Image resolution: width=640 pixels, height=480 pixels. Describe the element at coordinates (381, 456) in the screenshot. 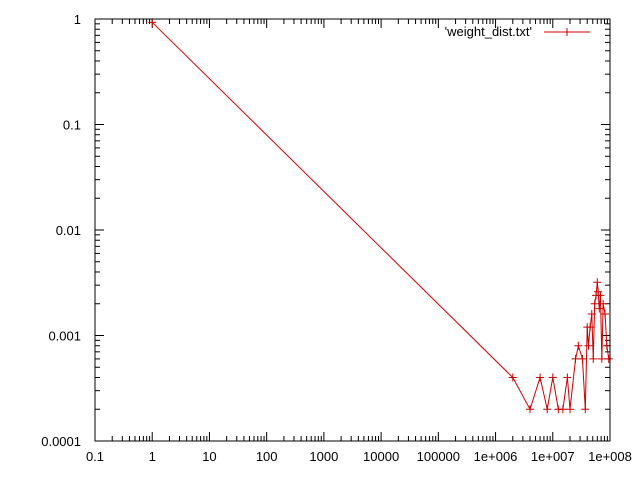

I see `x-tick-label: 10000` at that location.